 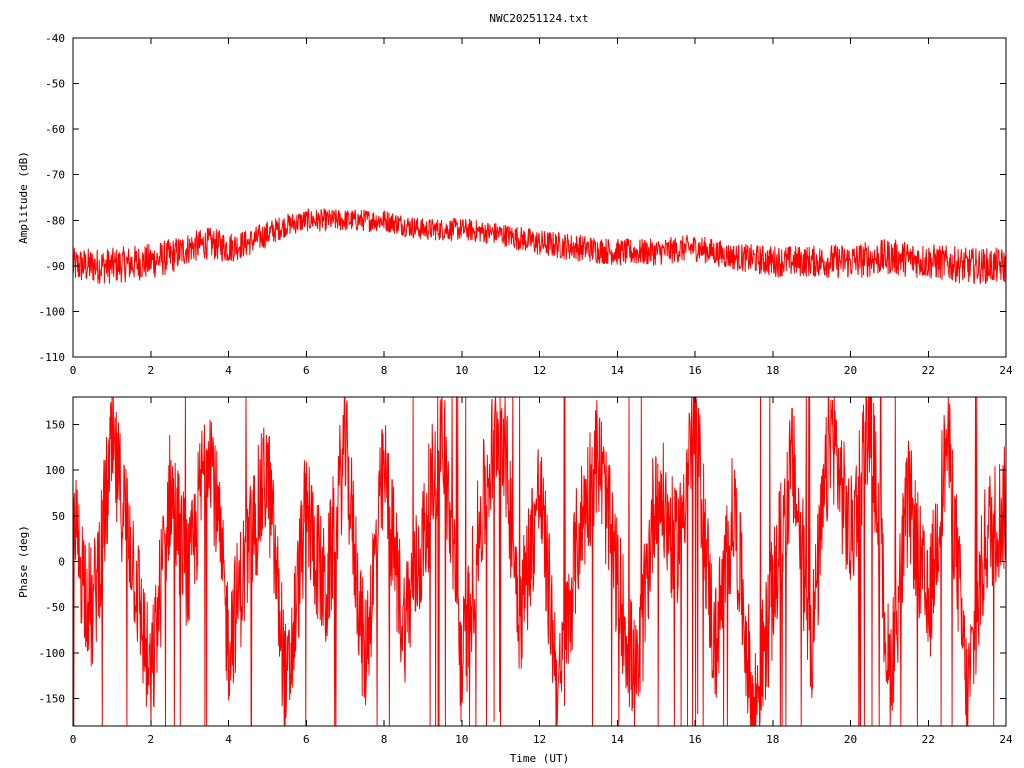 I want to click on series-line-amplitude, so click(x=539, y=246).